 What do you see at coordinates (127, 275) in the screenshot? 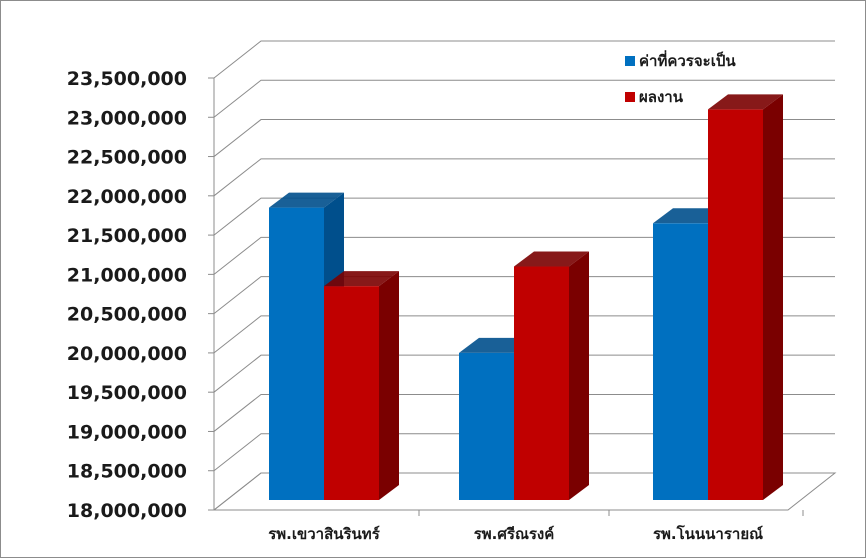
I see `y-tick-label: 21,000,000` at bounding box center [127, 275].